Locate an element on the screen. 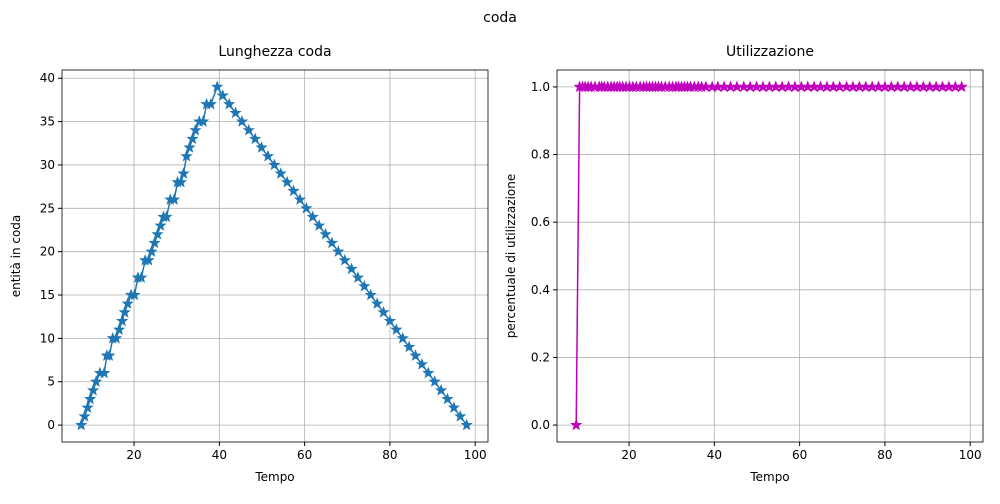 Image resolution: width=1000 pixels, height=504 pixels. axes-title: Lunghezza coda is located at coordinates (274, 52).